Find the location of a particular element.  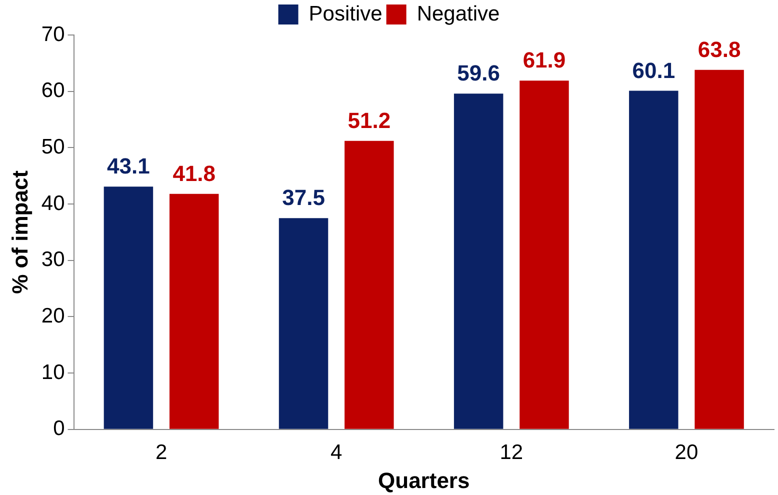

x-axis-title: Quarters is located at coordinates (424, 480).